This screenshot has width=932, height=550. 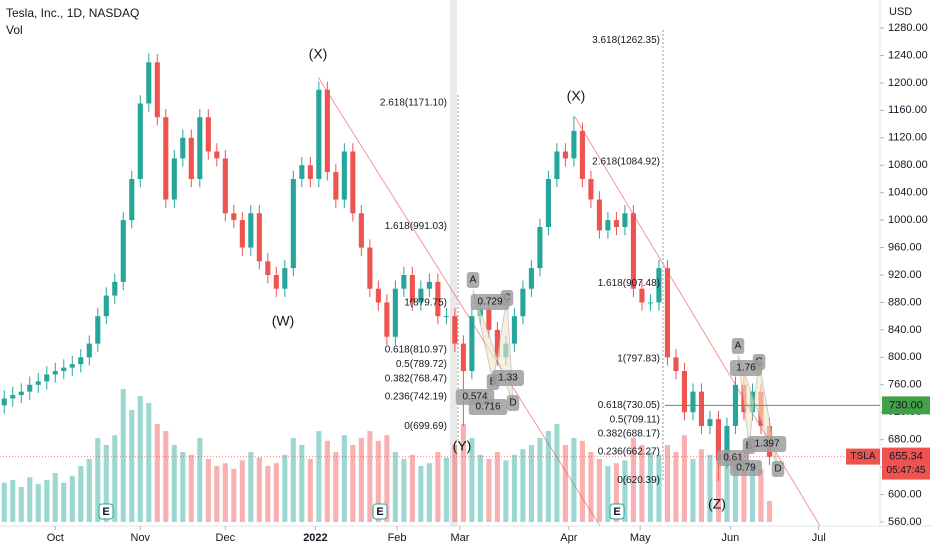 I want to click on fib-level: 0.236(662.27), so click(x=629, y=451).